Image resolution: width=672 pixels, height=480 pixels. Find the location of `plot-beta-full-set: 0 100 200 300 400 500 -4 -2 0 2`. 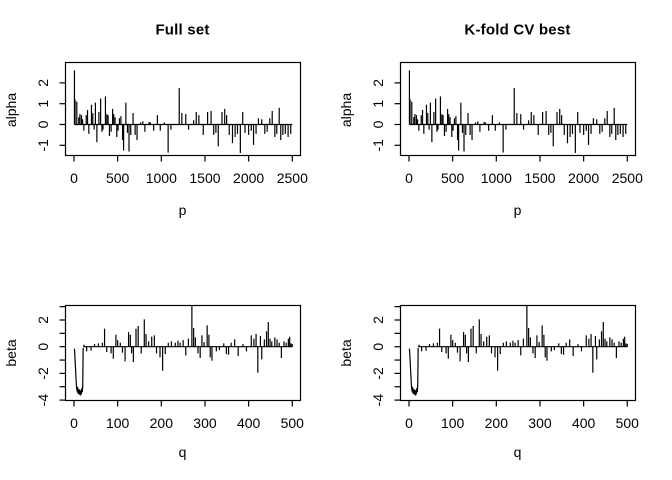

plot-beta-full-set: 0 100 200 300 400 500 -4 -2 0 2 is located at coordinates (170, 367).